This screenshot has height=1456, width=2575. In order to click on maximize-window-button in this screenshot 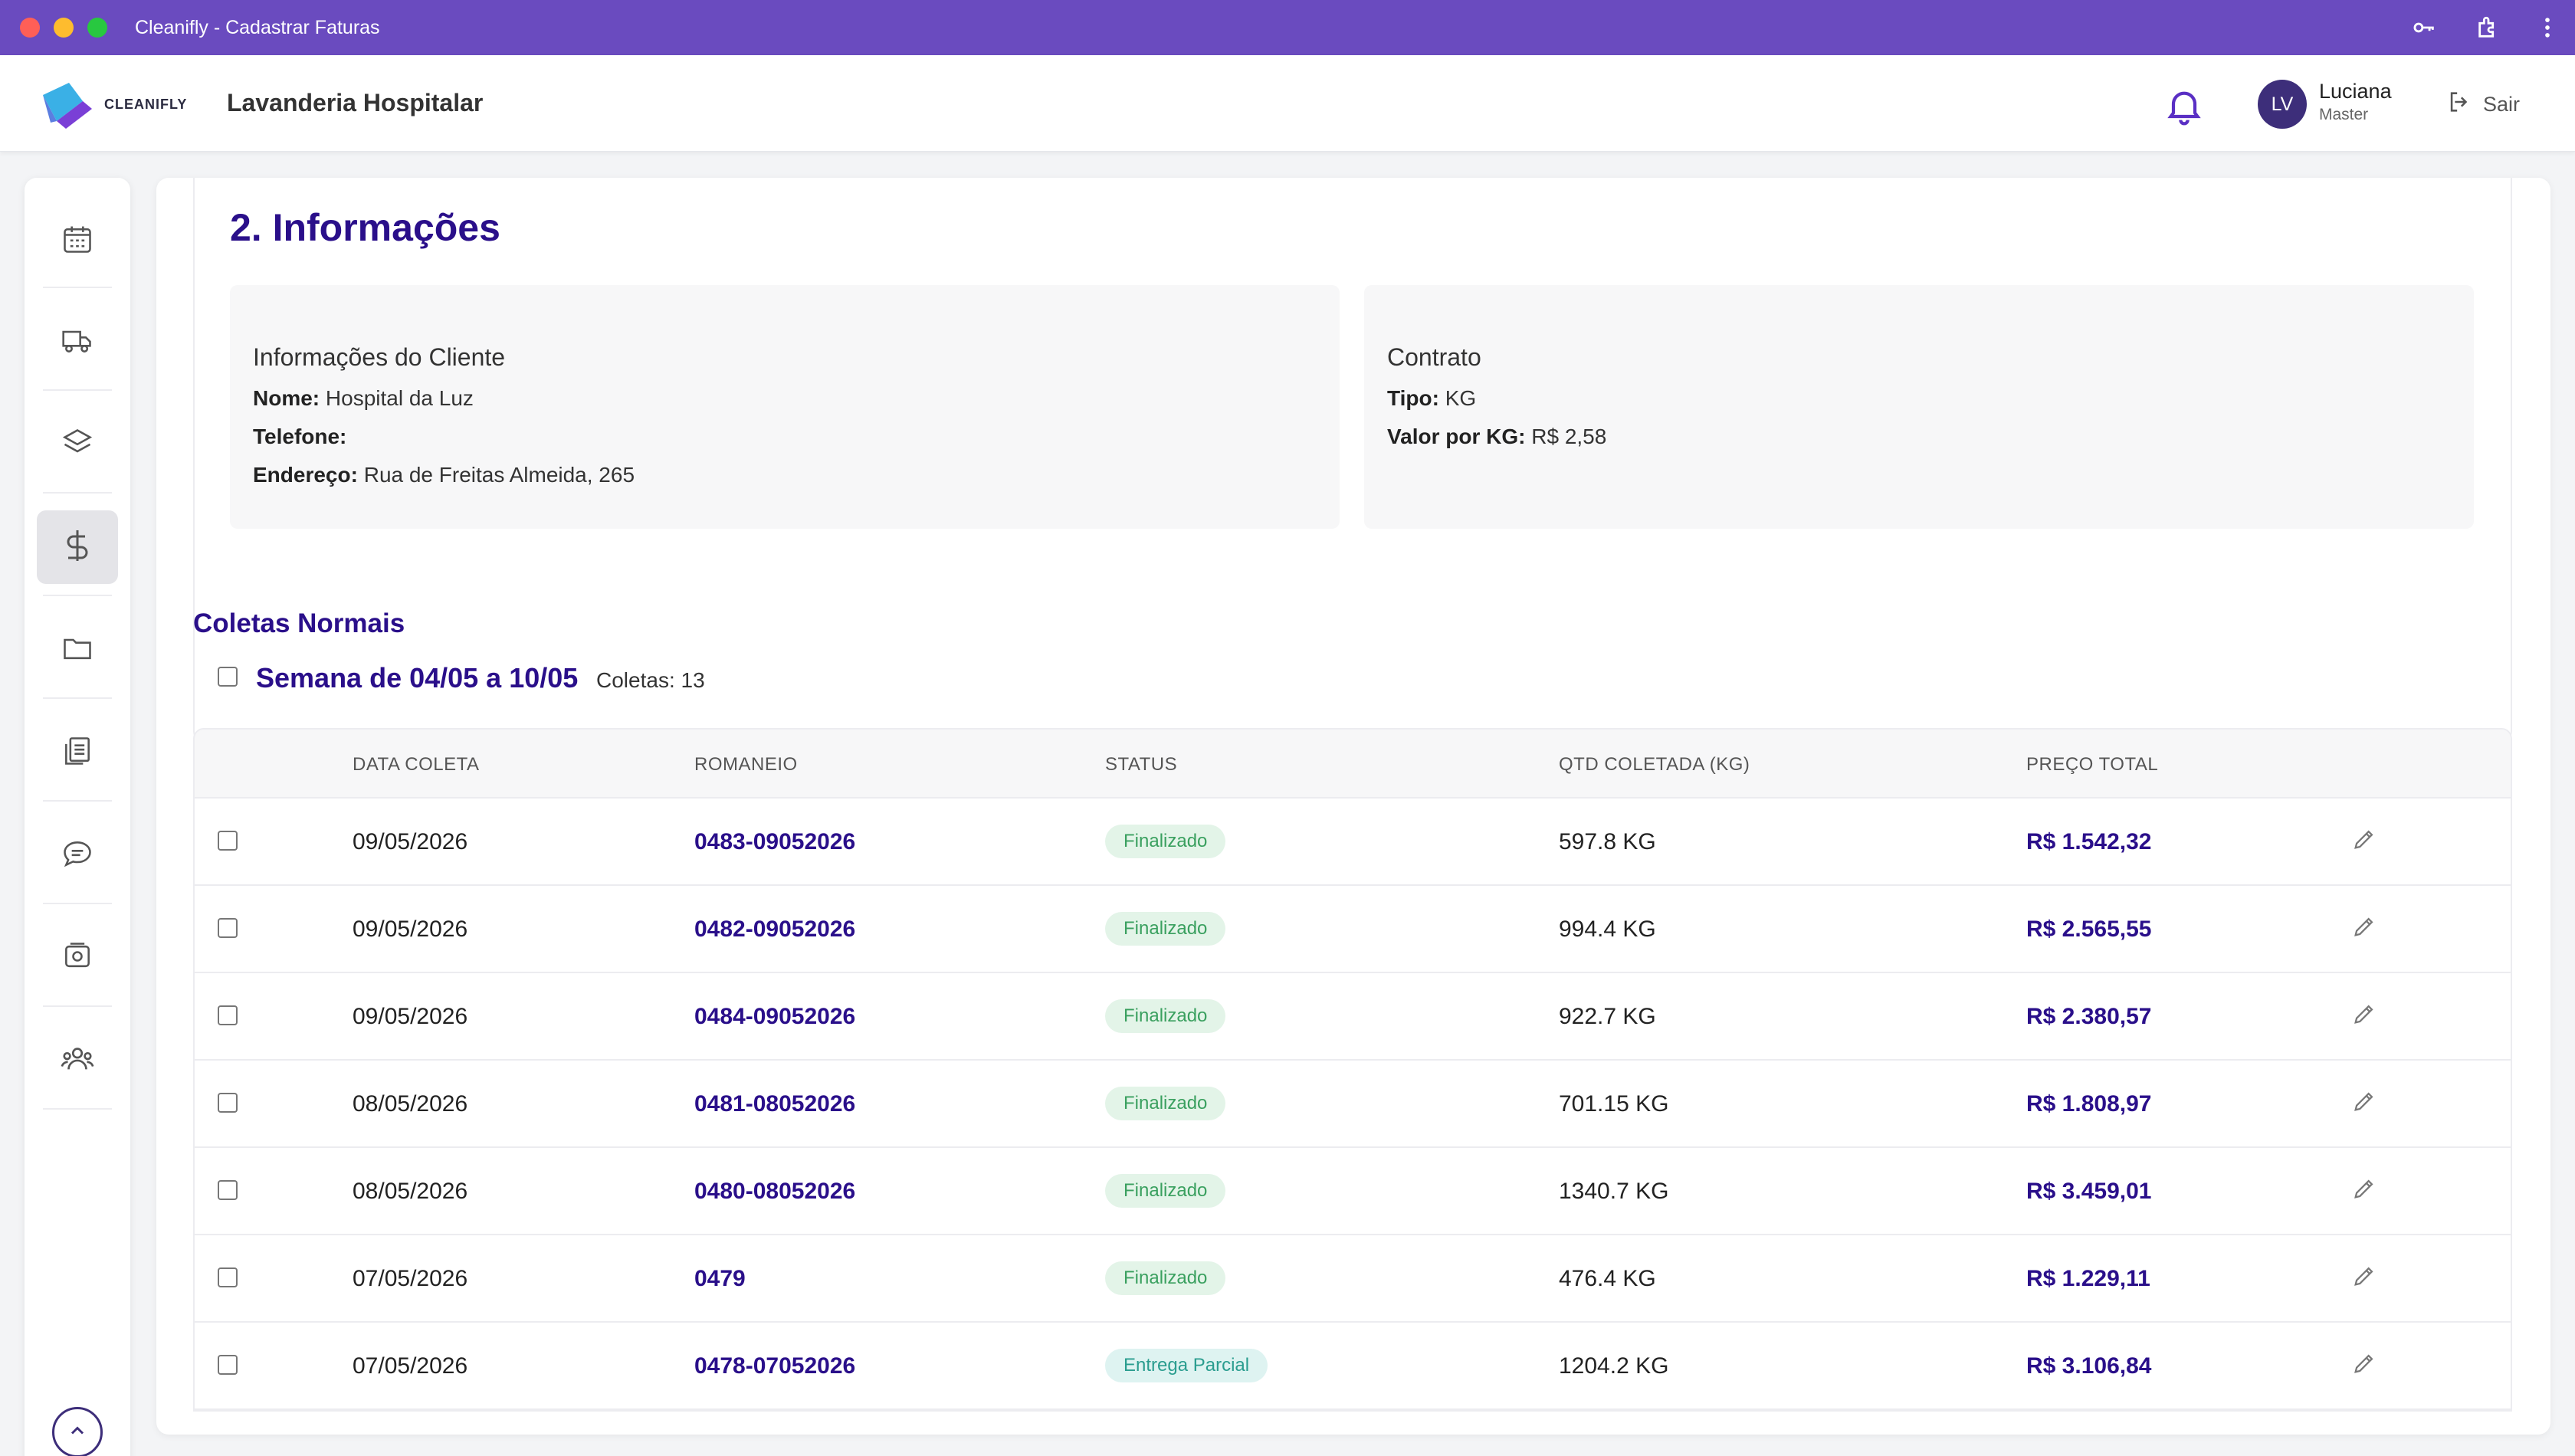, I will do `click(97, 28)`.